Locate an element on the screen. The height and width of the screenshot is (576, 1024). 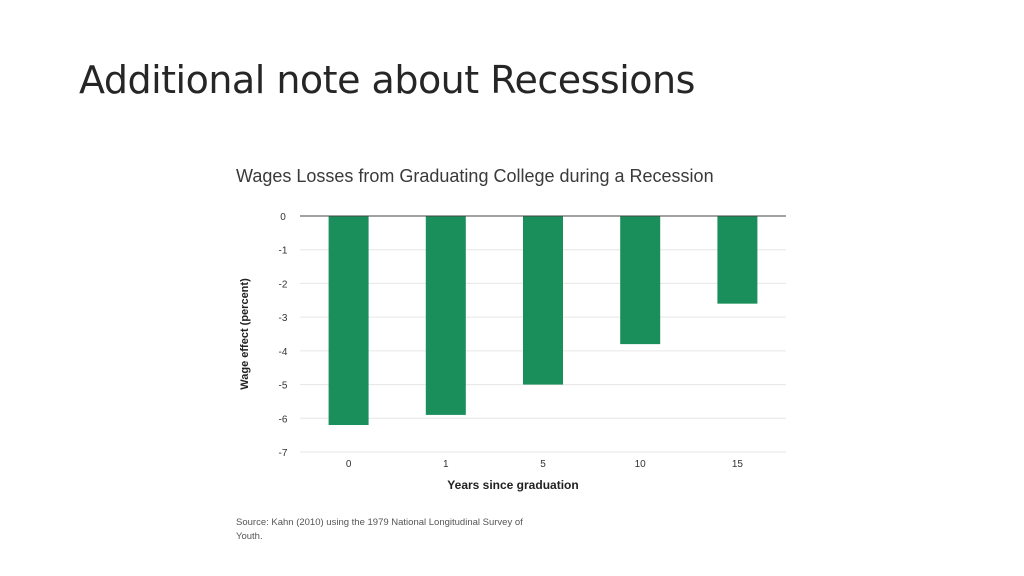
y-axis-ticks: 0 -1 -2 -3 -4 -5 -6 -7 is located at coordinates (283, 335).